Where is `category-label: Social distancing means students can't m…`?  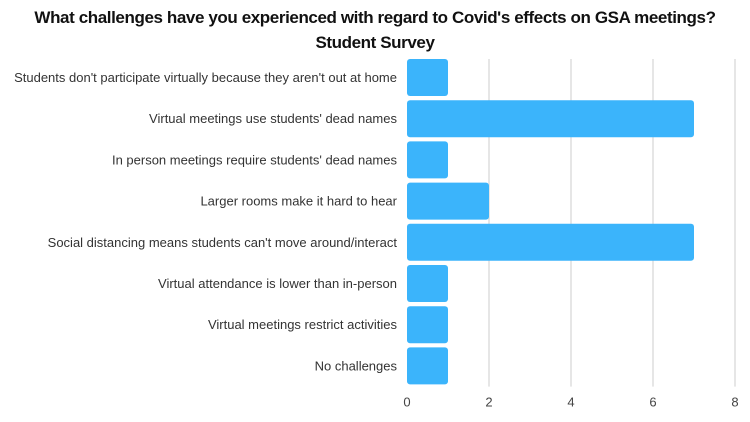
category-label: Social distancing means students can't m… is located at coordinates (223, 242).